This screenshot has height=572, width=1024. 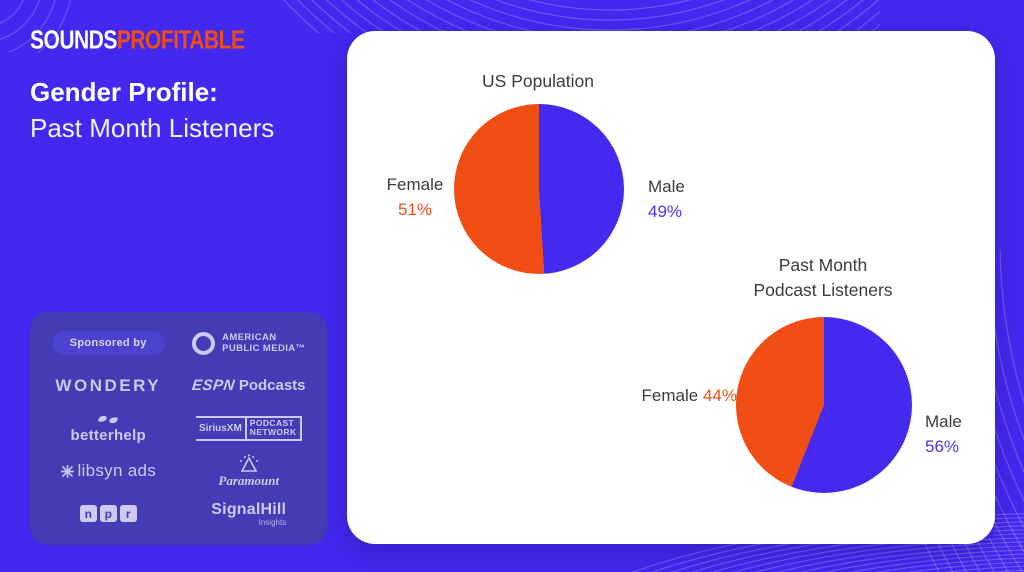 What do you see at coordinates (415, 184) in the screenshot?
I see `pie1-female-name: Female` at bounding box center [415, 184].